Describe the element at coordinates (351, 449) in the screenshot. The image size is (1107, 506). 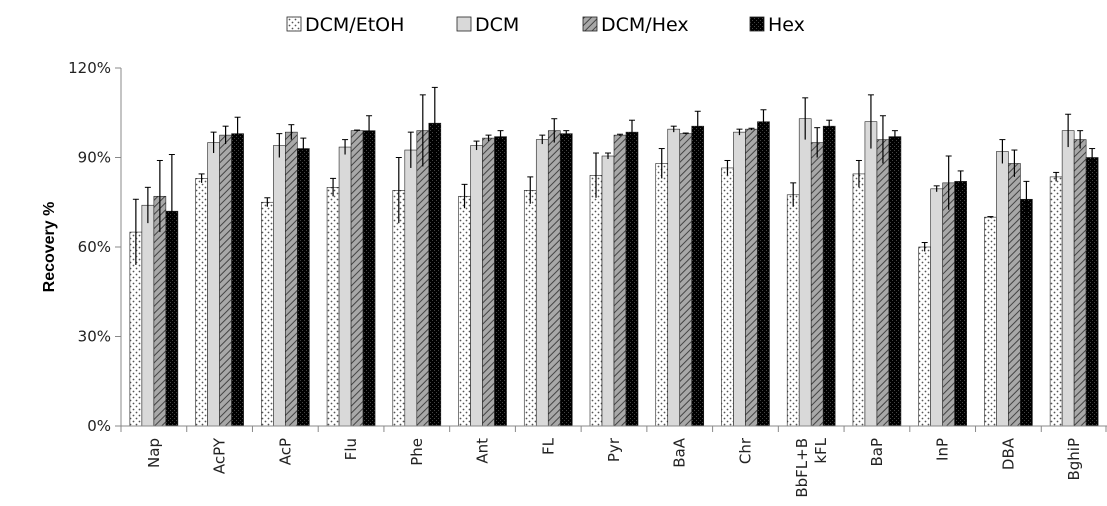
I see `x-tick-label: Flu` at that location.